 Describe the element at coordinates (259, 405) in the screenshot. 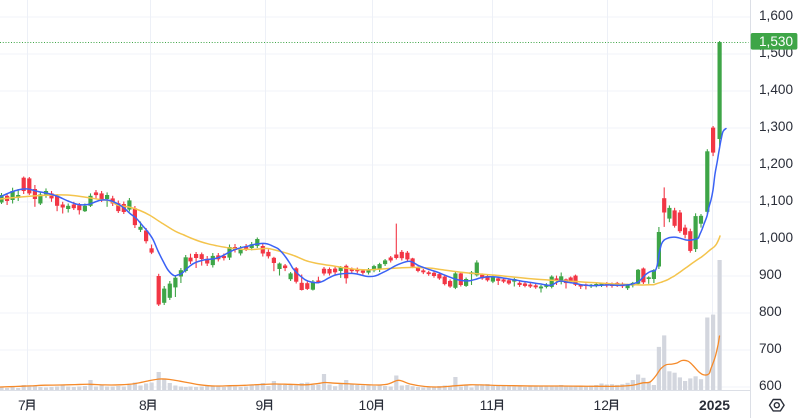

I see `svg-text: 9` at that location.